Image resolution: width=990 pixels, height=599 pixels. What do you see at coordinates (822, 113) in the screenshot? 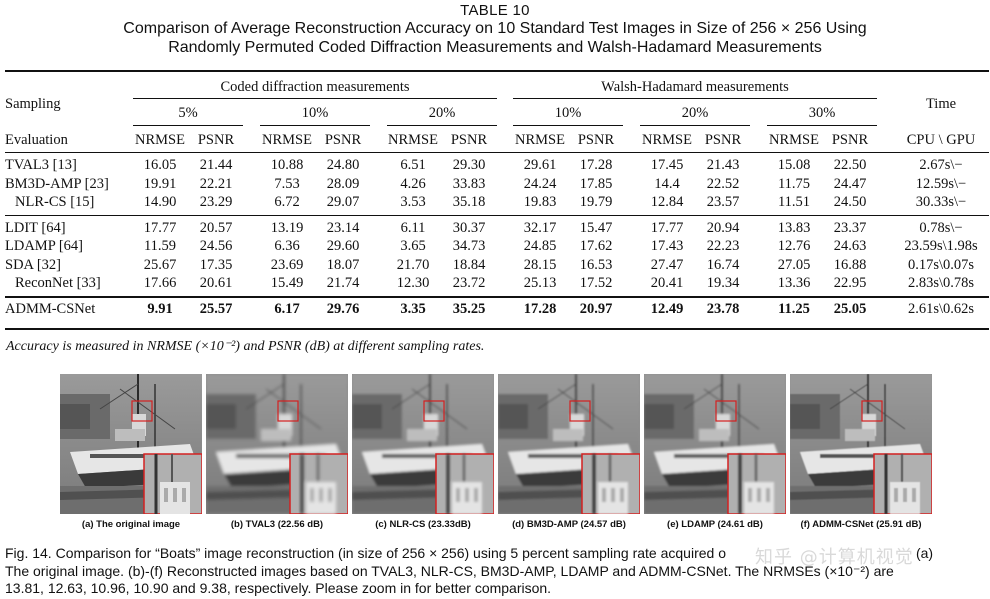
I see `rate-header: 30%` at bounding box center [822, 113].